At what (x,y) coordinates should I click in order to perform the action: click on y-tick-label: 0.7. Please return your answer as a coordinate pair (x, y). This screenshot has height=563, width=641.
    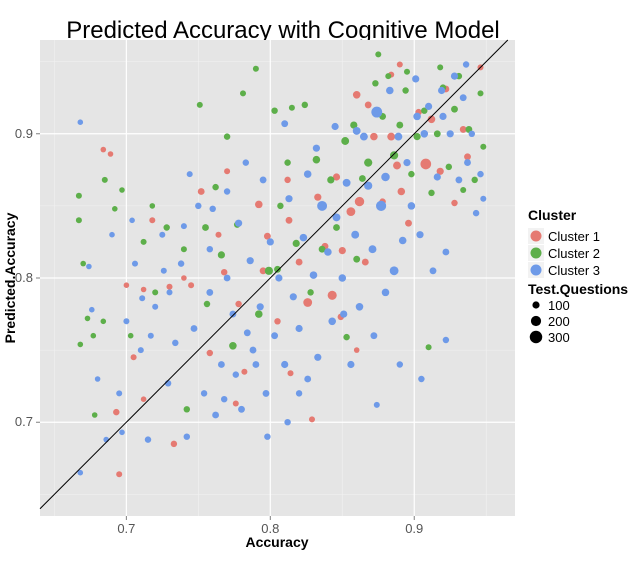
    Looking at the image, I should click on (24, 421).